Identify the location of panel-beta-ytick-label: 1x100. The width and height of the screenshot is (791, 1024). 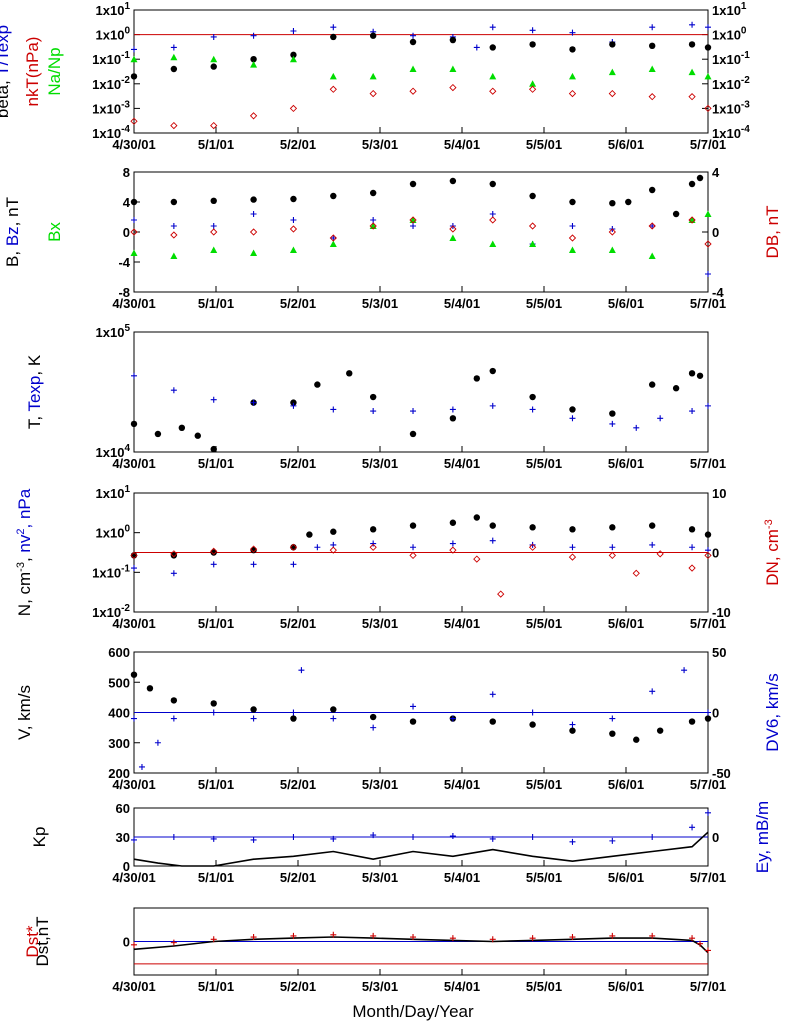
(113, 34).